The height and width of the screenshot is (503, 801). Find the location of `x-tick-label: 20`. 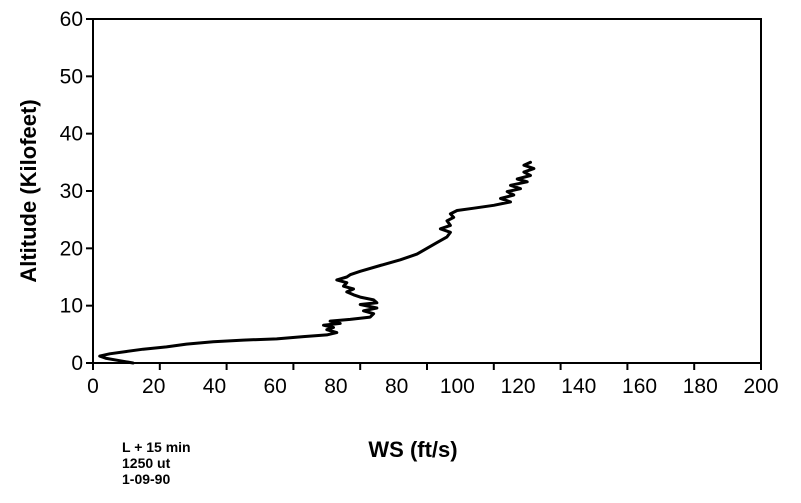

x-tick-label: 20 is located at coordinates (153, 386).